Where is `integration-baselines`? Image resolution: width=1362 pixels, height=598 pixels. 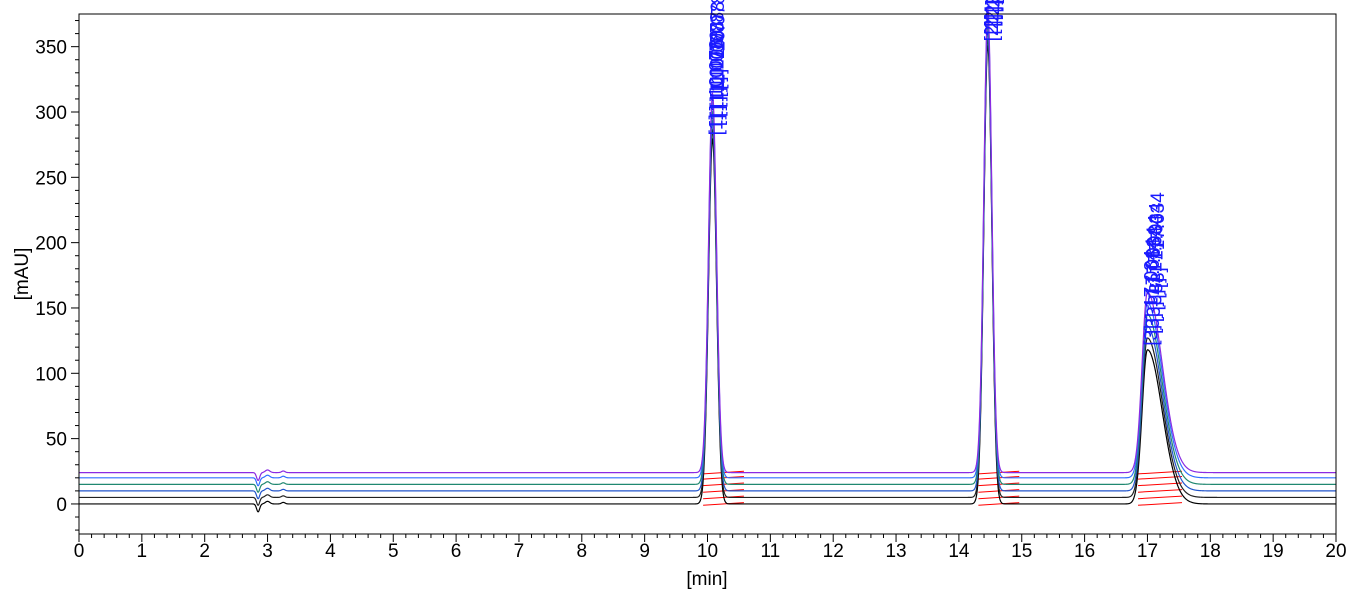 integration-baselines is located at coordinates (943, 488).